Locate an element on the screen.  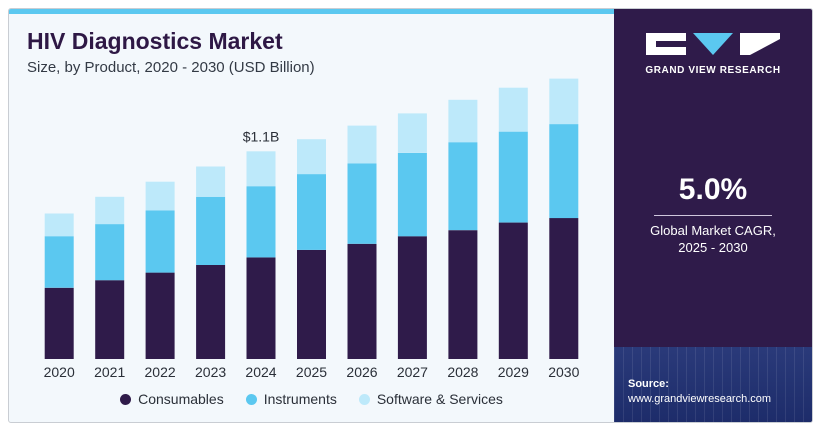
bar-instruments-2021 is located at coordinates (110, 252).